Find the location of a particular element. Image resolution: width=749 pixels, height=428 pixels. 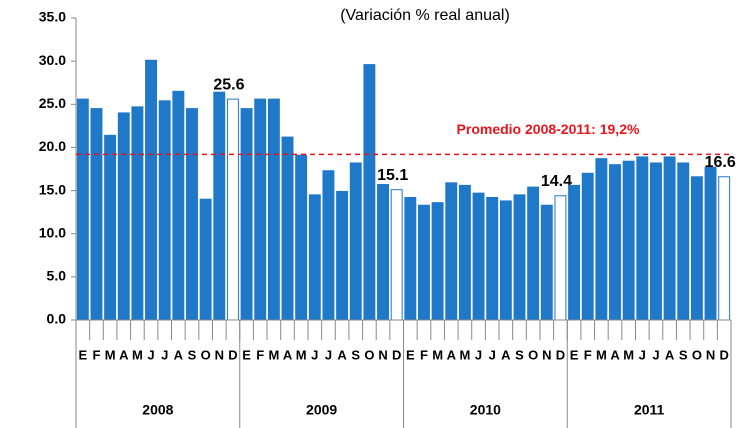

y-tick-label: 0.0 is located at coordinates (57, 319).